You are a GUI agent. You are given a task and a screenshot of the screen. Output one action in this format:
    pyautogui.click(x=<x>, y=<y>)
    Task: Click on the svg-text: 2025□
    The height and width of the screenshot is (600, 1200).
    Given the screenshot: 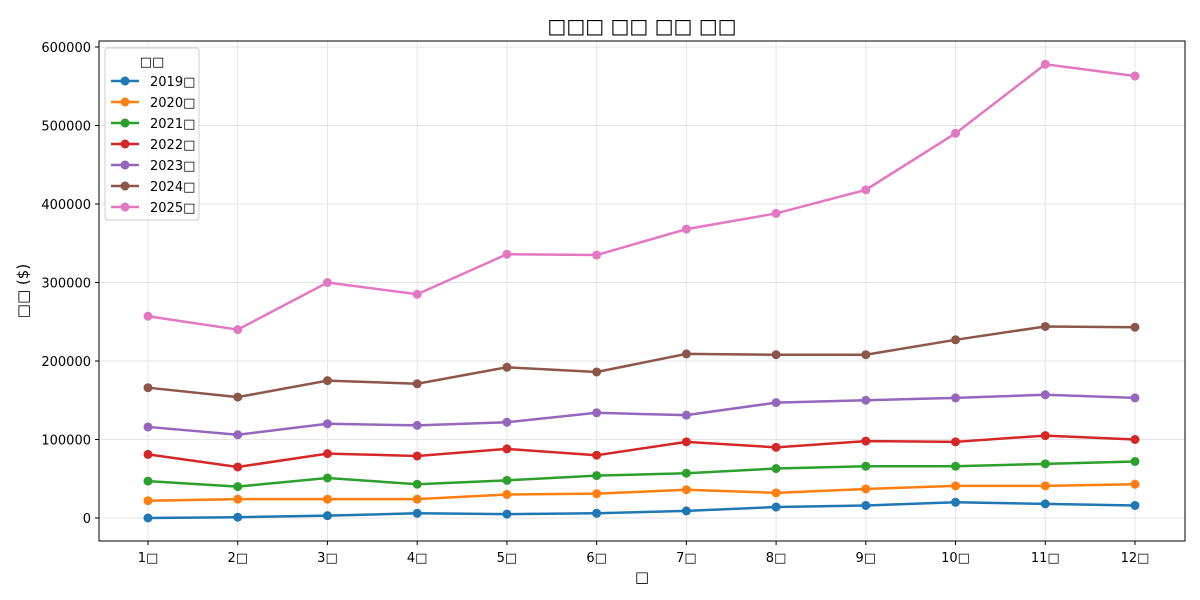 What is the action you would take?
    pyautogui.click(x=172, y=208)
    